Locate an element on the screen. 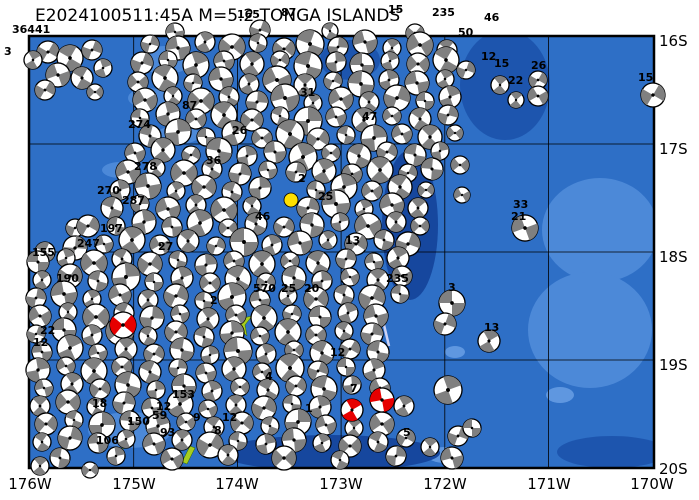 This screenshot has height=500, width=699. event-number-label: 36 is located at coordinates (214, 160).